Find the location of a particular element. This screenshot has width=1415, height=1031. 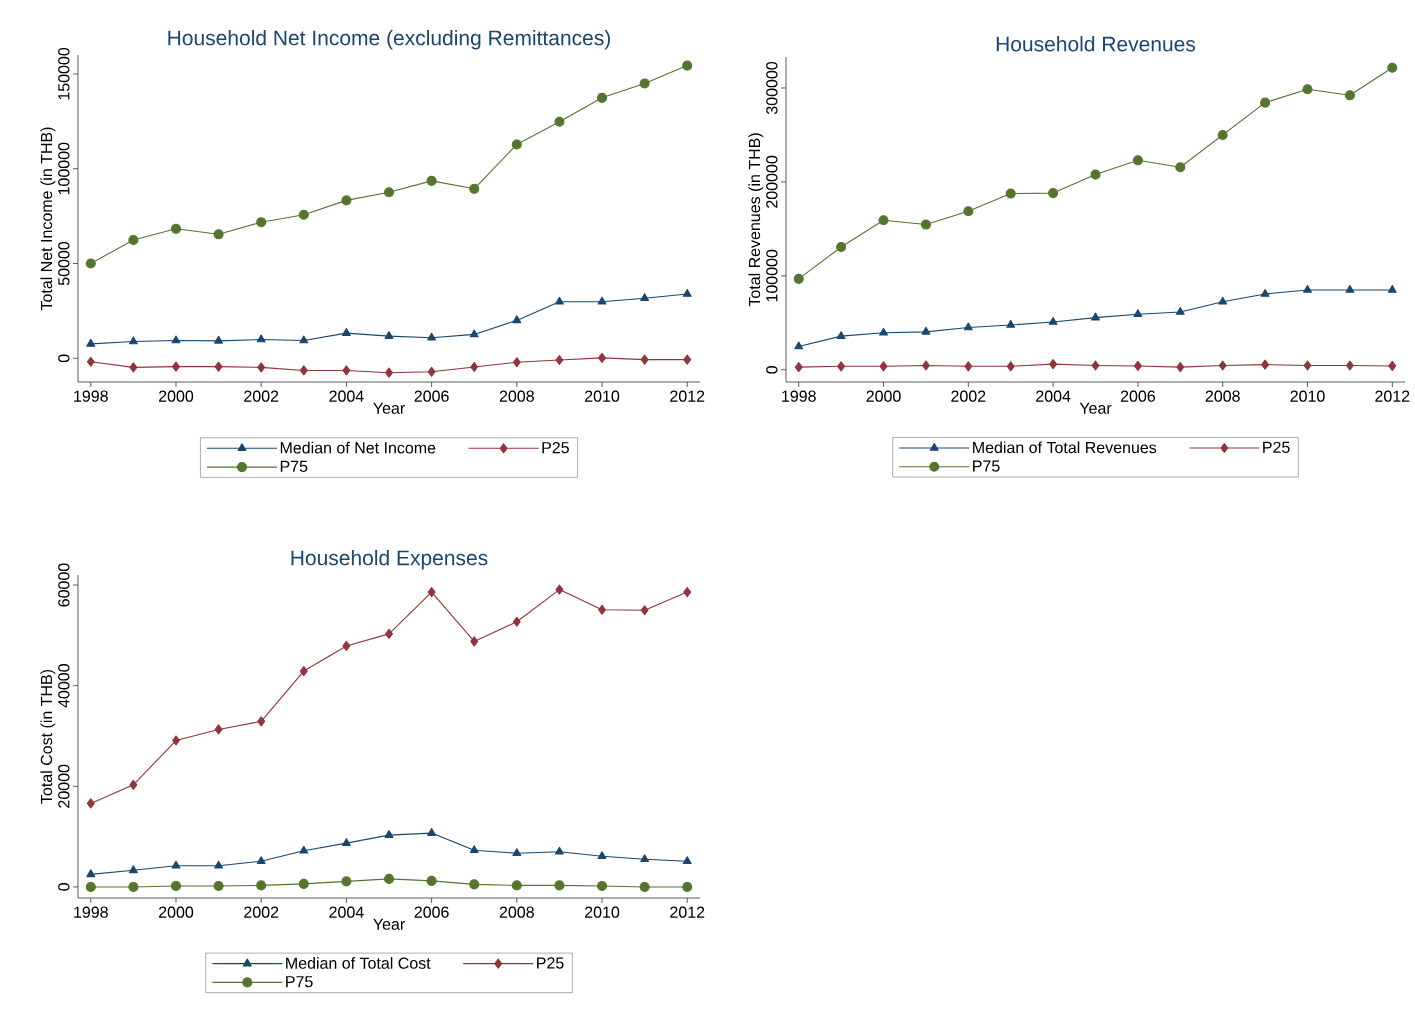

x-tick-label: 2012 is located at coordinates (687, 912).